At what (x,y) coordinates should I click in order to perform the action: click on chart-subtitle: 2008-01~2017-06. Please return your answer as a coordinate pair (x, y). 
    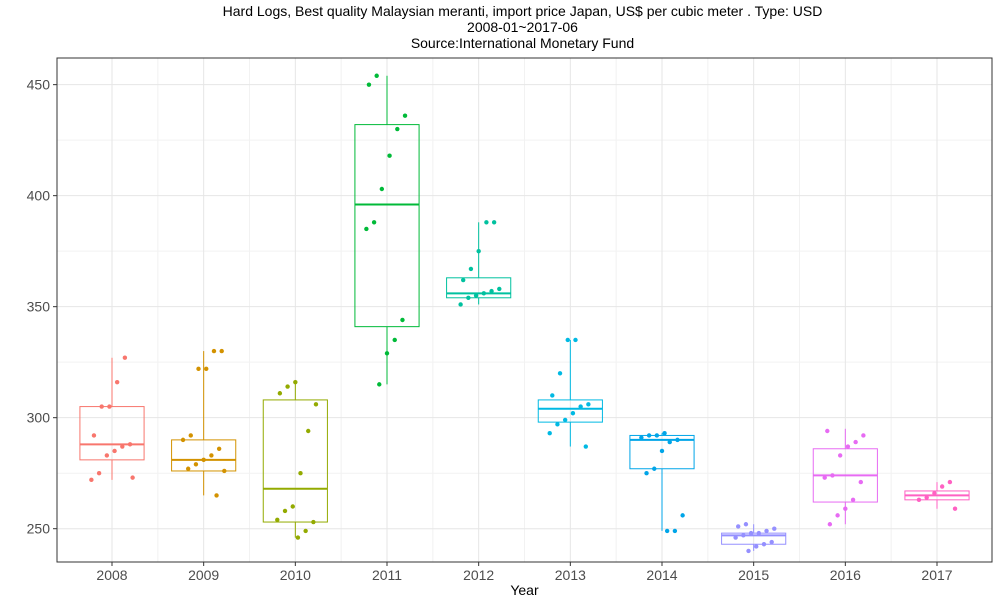
    Looking at the image, I should click on (522, 27).